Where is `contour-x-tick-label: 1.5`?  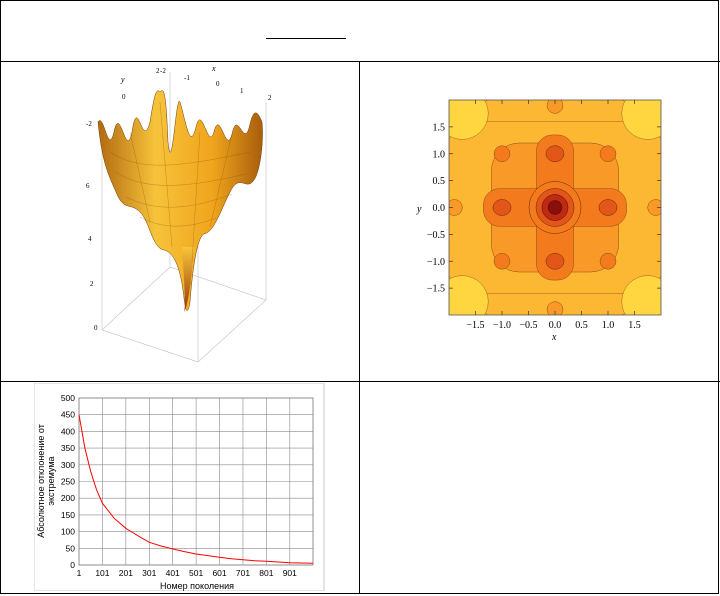
contour-x-tick-label: 1.5 is located at coordinates (634, 325).